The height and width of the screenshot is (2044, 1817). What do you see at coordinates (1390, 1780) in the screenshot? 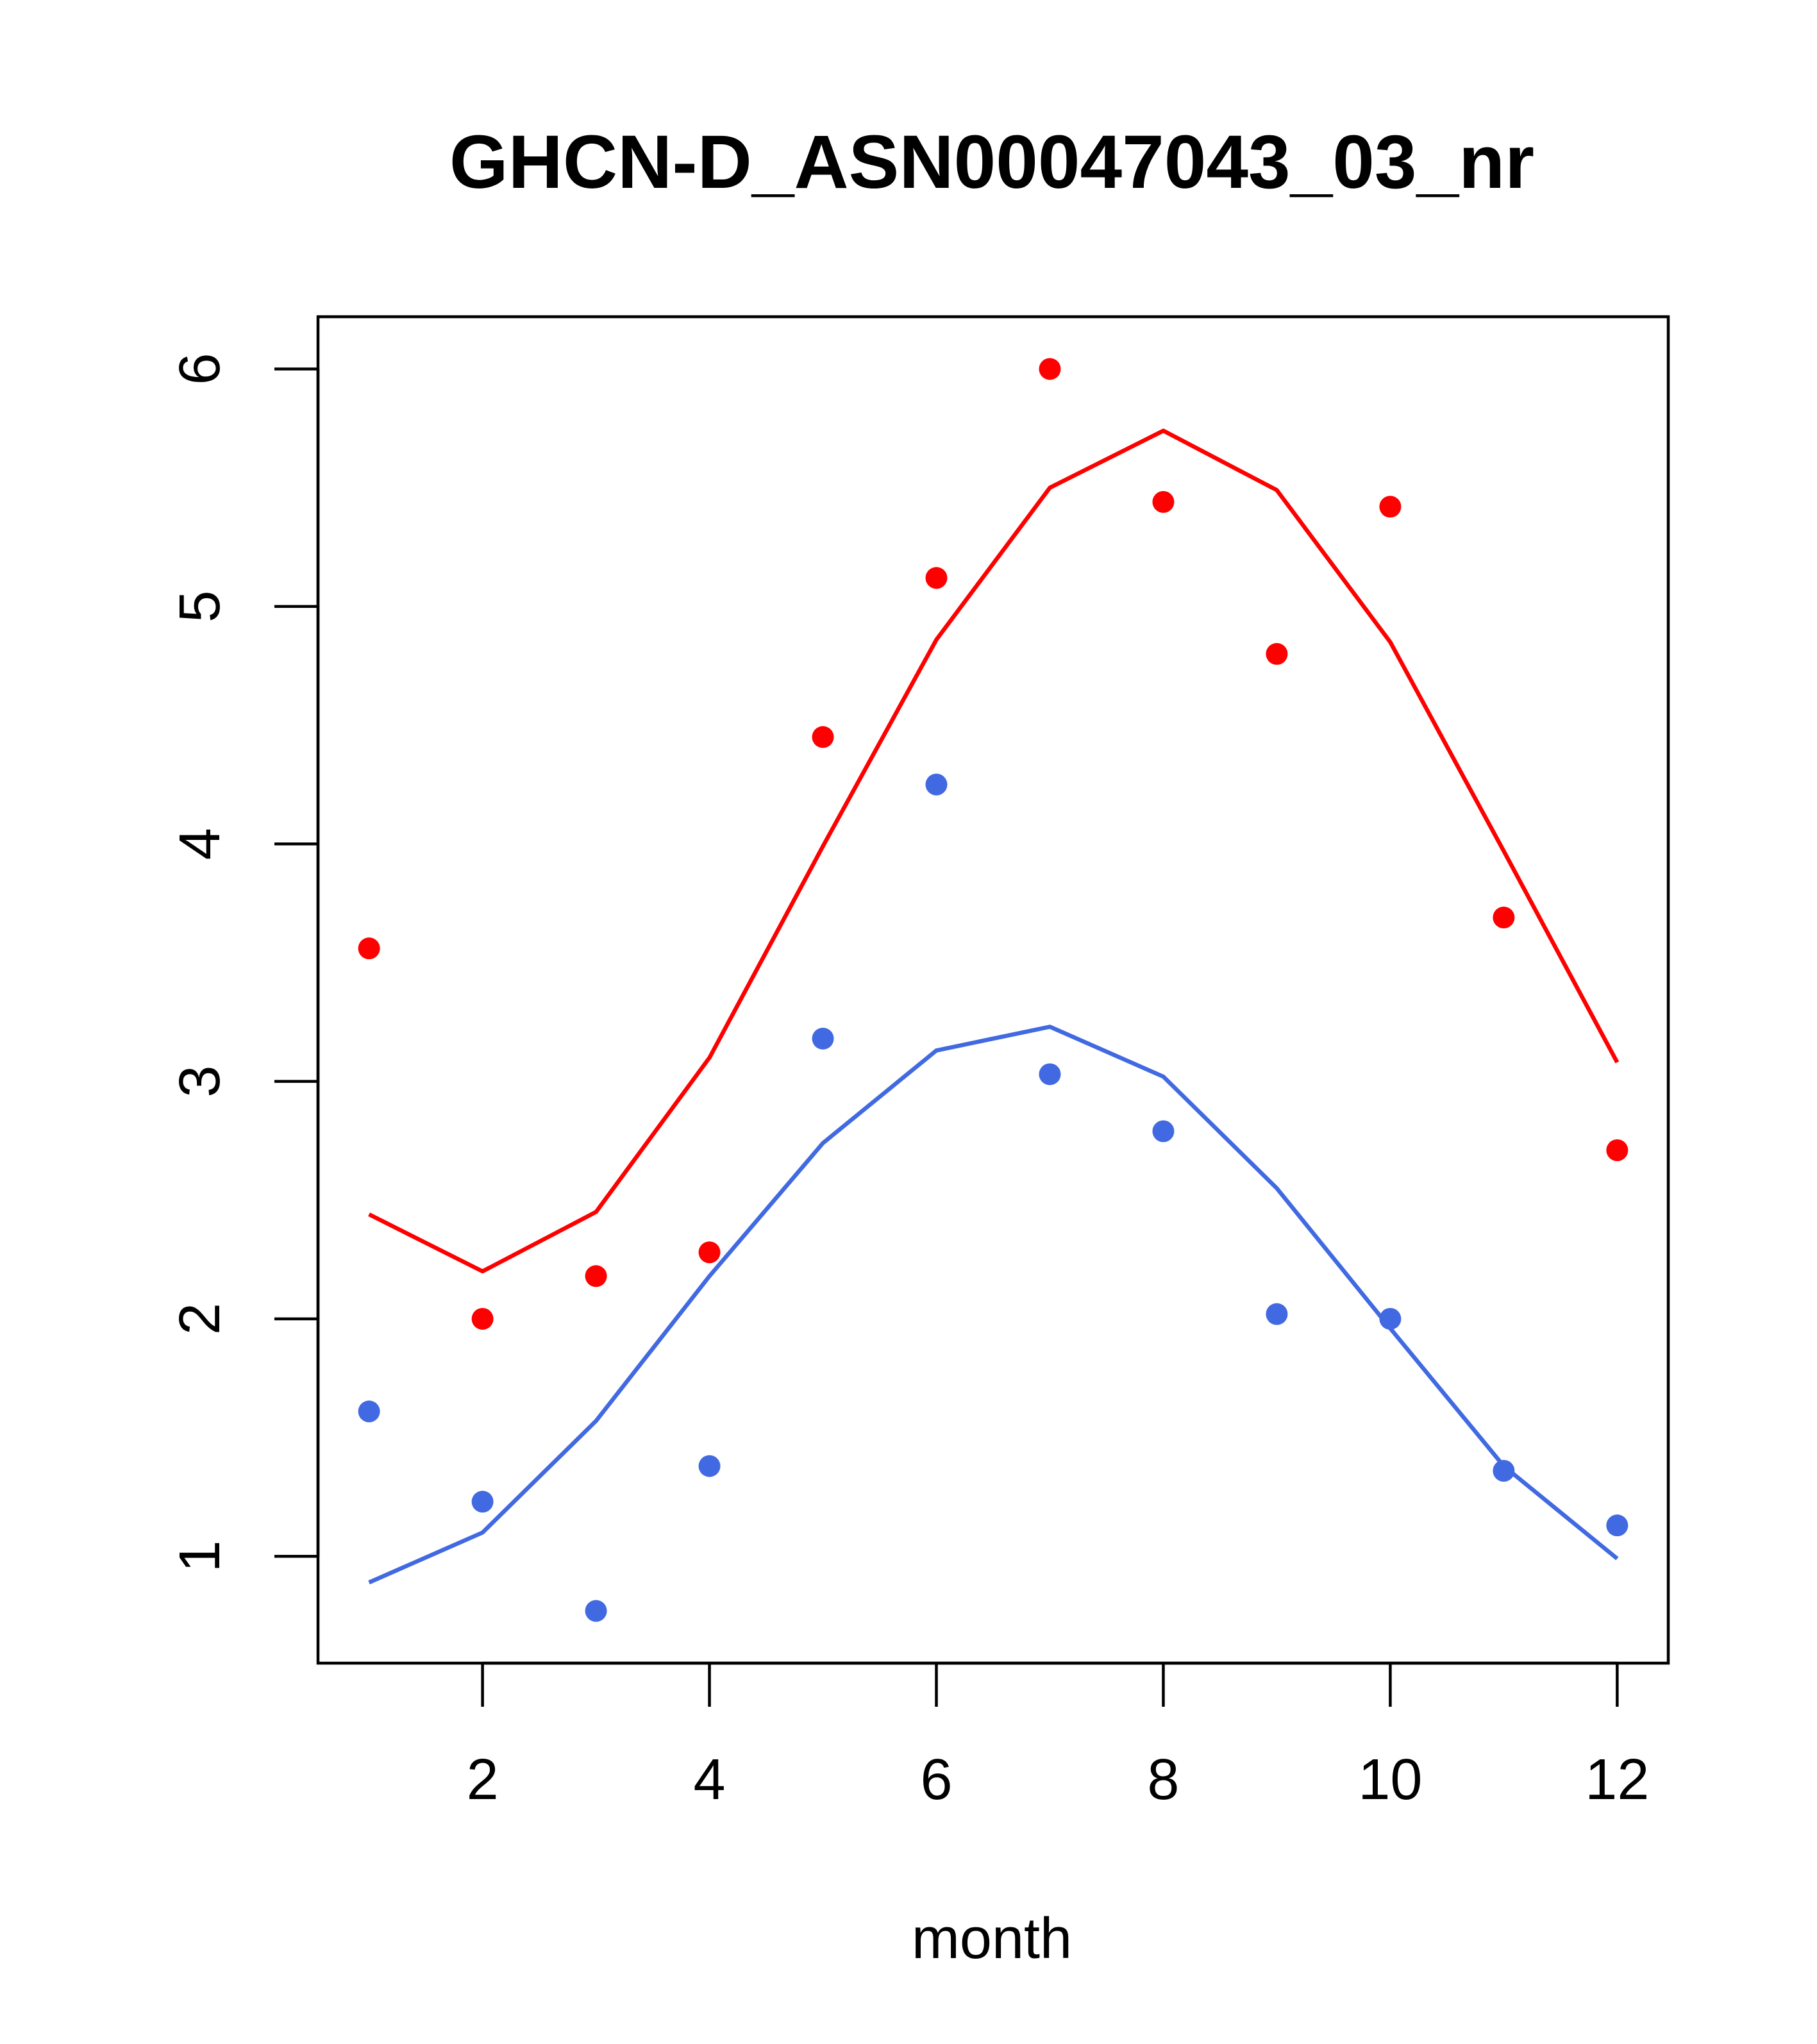
I see `x-tick-label: 10` at bounding box center [1390, 1780].